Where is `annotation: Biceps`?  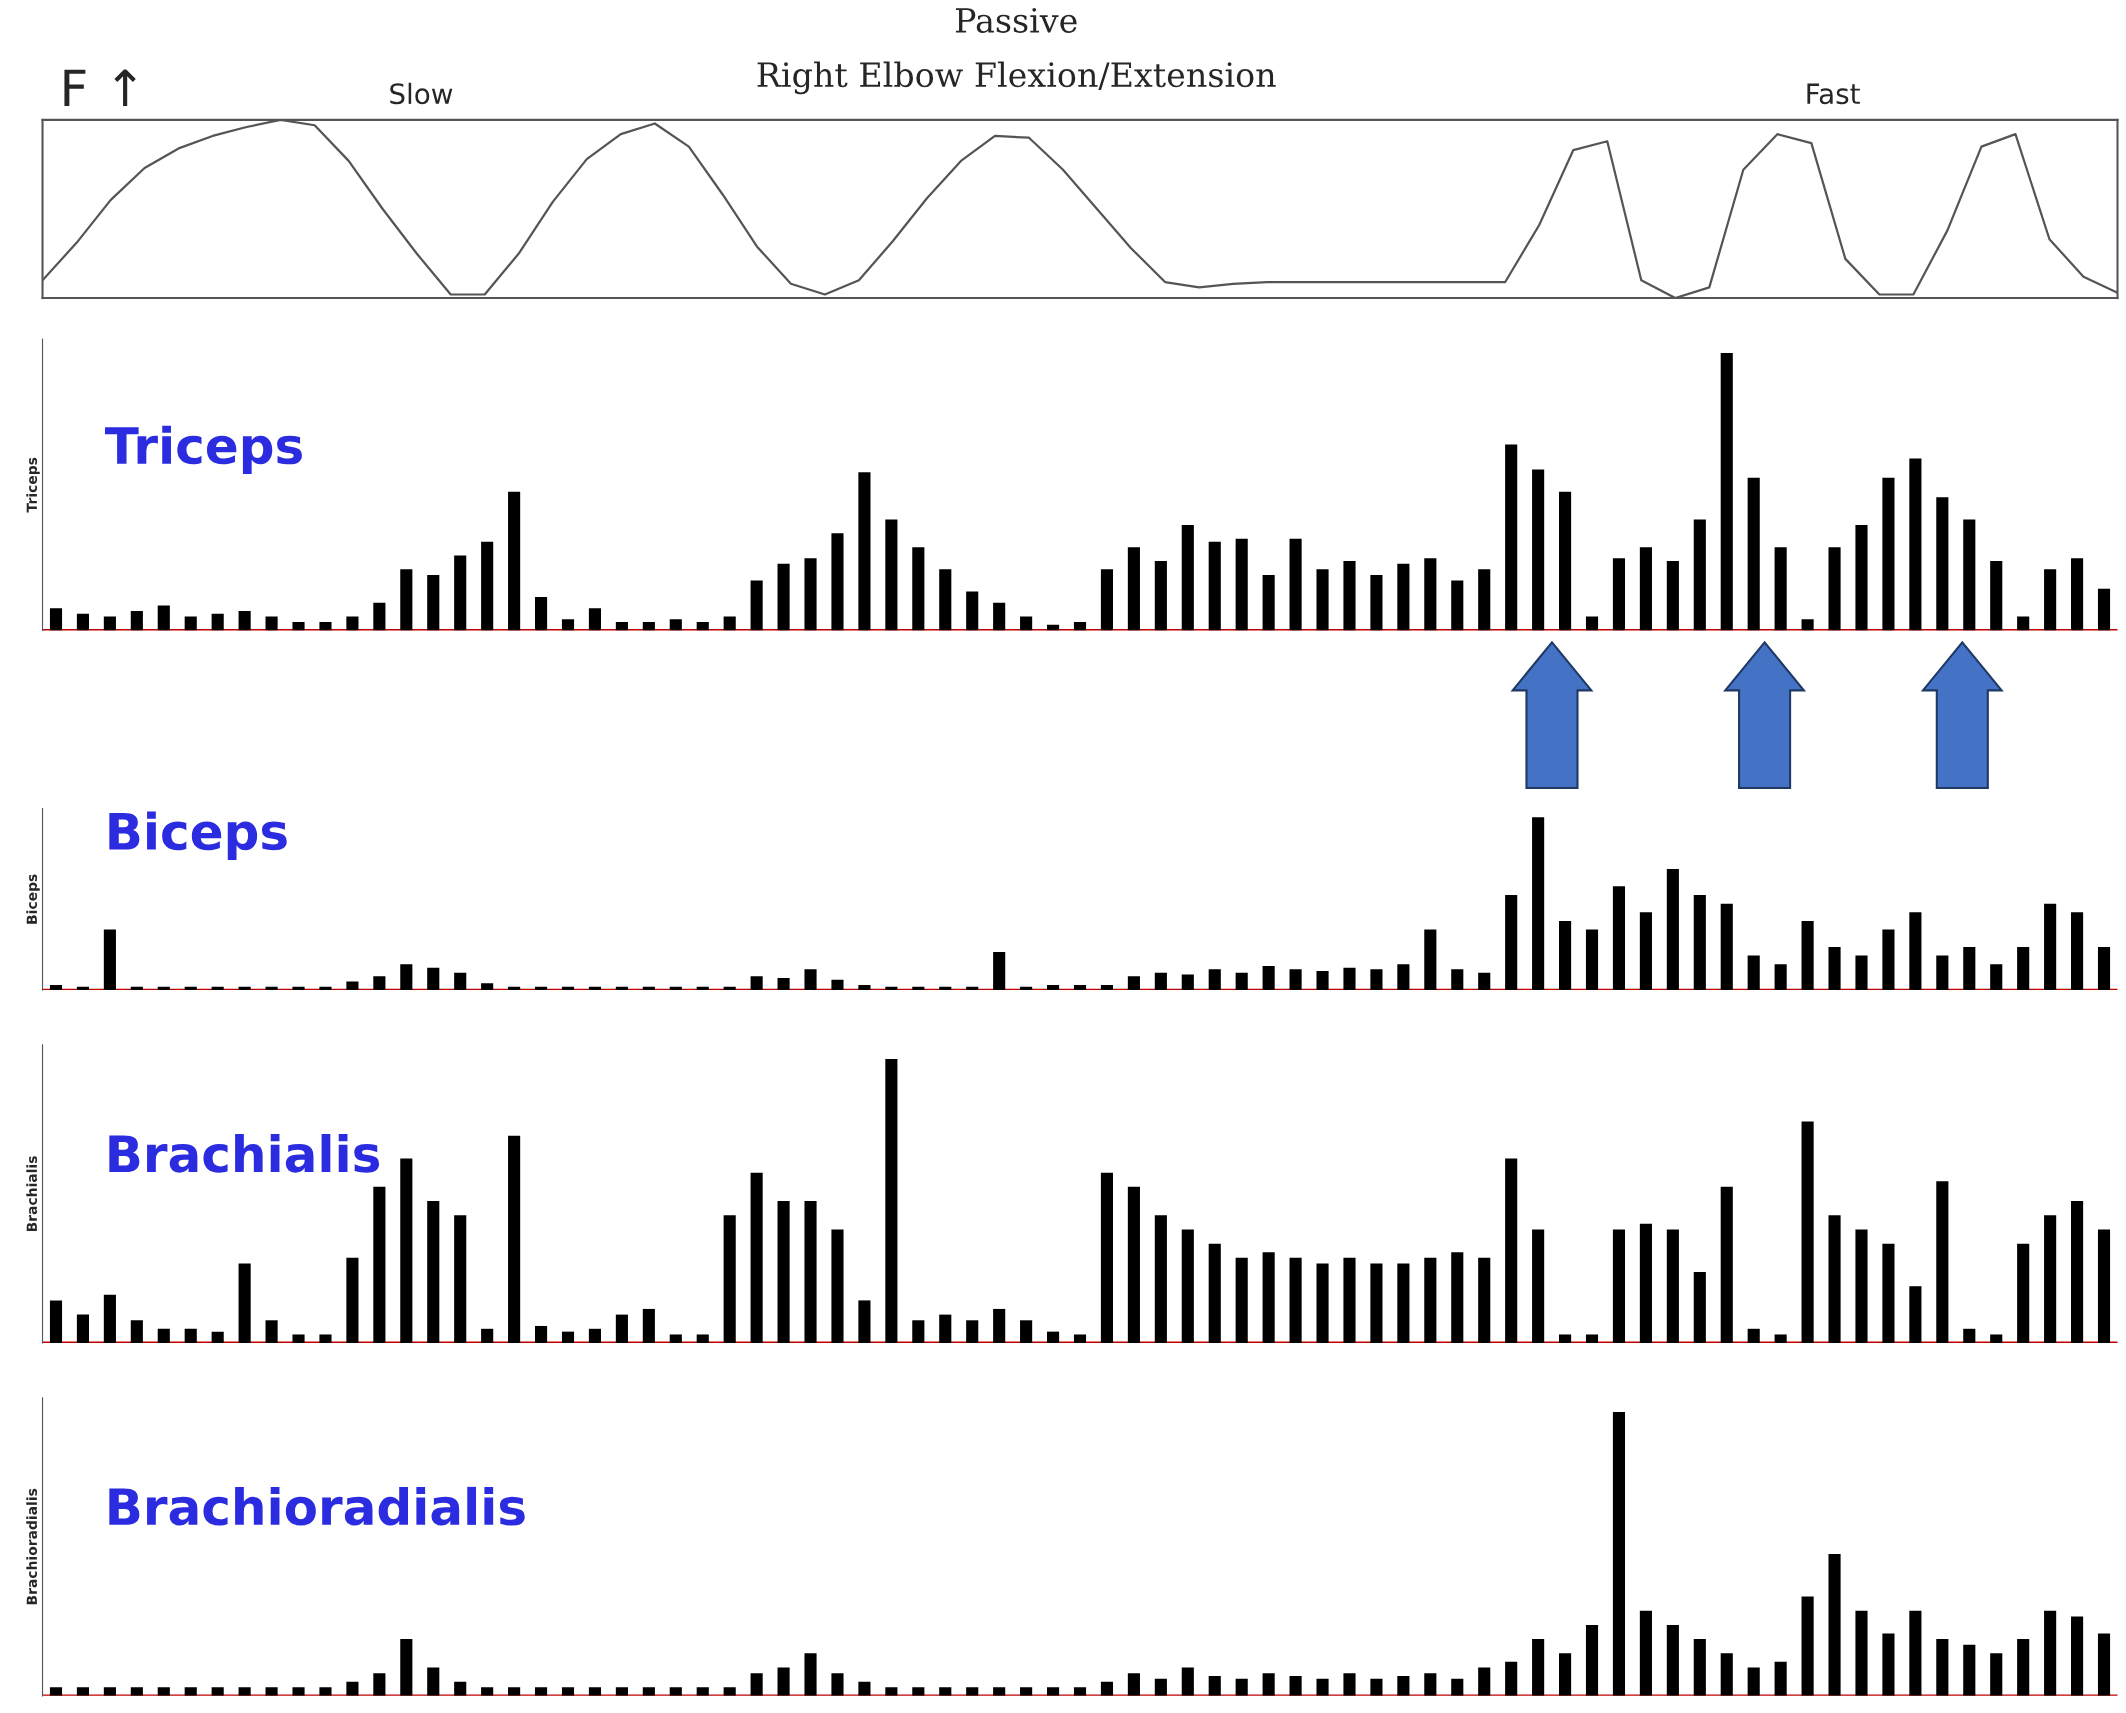
annotation: Biceps is located at coordinates (198, 835).